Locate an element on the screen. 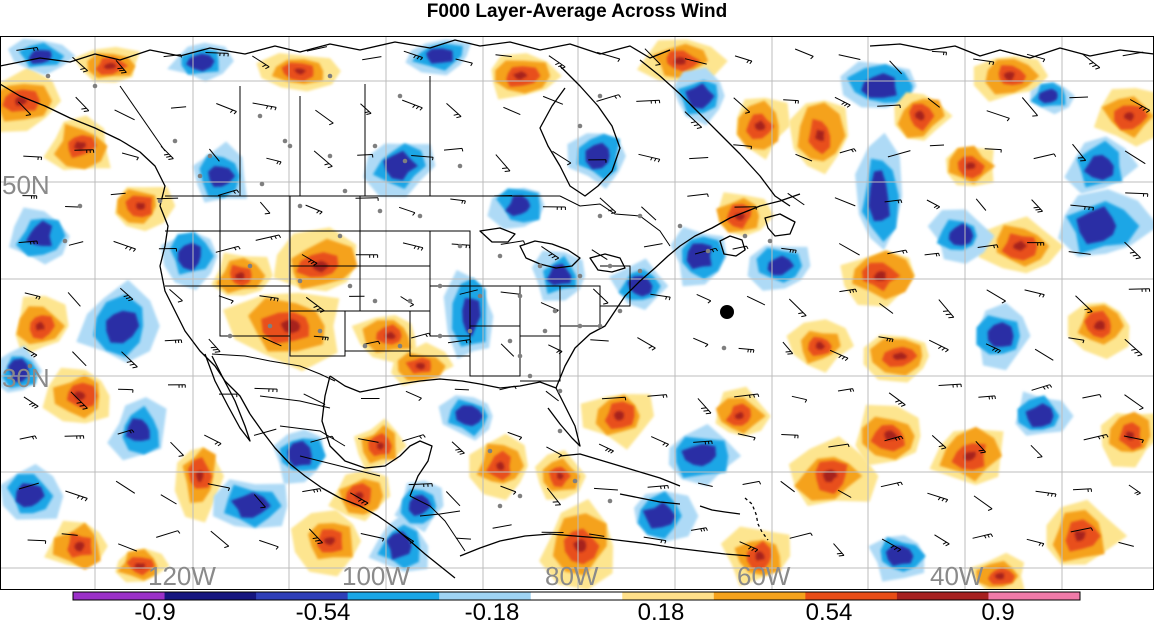 The height and width of the screenshot is (627, 1154). colorbar-tick-label: 0.9 is located at coordinates (997, 610).